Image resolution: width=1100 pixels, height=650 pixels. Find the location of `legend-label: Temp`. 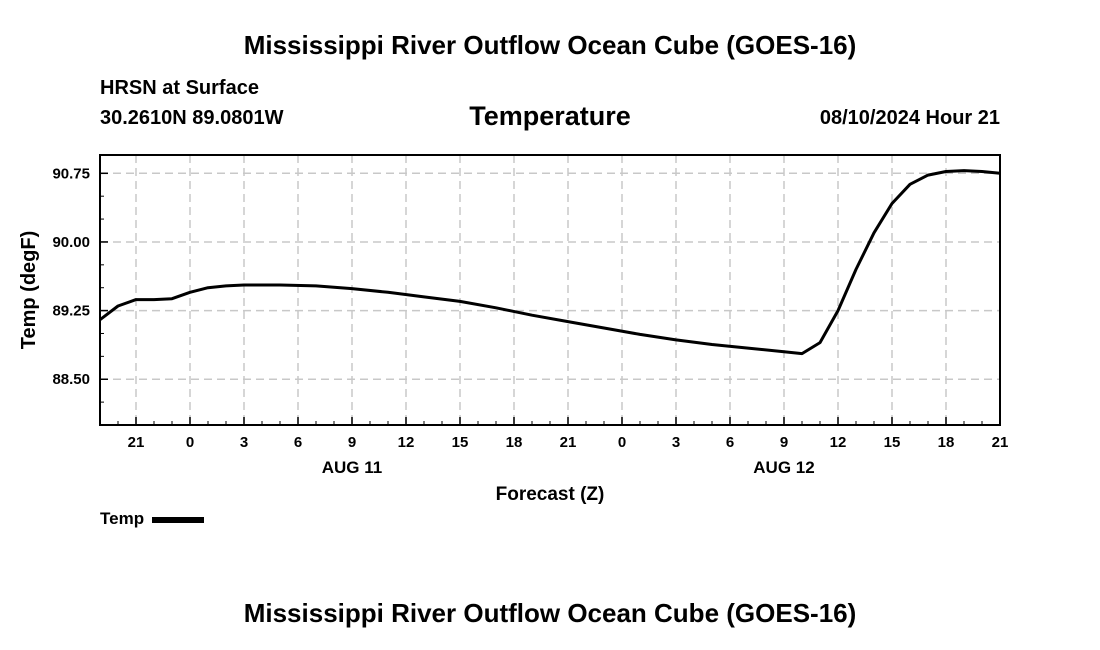

legend-label: Temp is located at coordinates (122, 518).